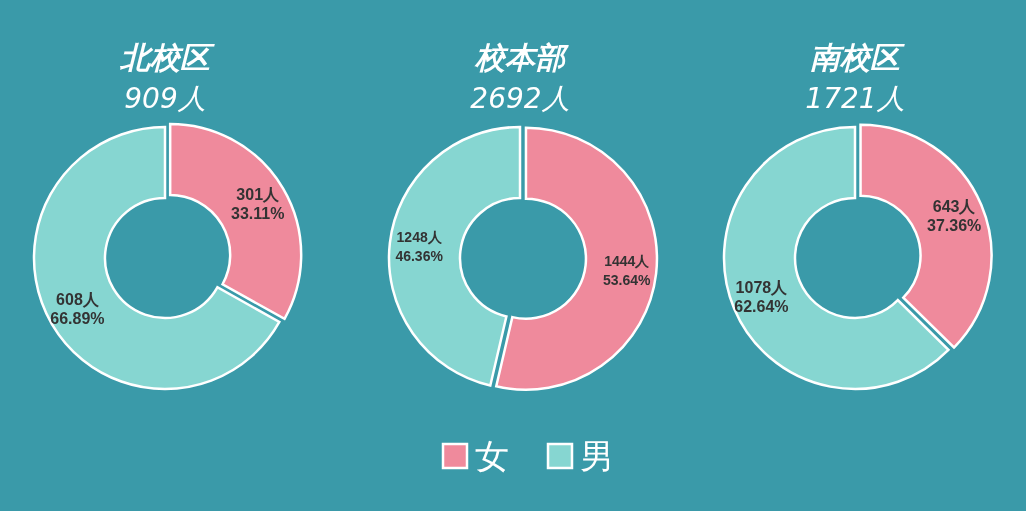 The height and width of the screenshot is (511, 1026). What do you see at coordinates (167, 57) in the screenshot?
I see `chart-title: 北校区` at bounding box center [167, 57].